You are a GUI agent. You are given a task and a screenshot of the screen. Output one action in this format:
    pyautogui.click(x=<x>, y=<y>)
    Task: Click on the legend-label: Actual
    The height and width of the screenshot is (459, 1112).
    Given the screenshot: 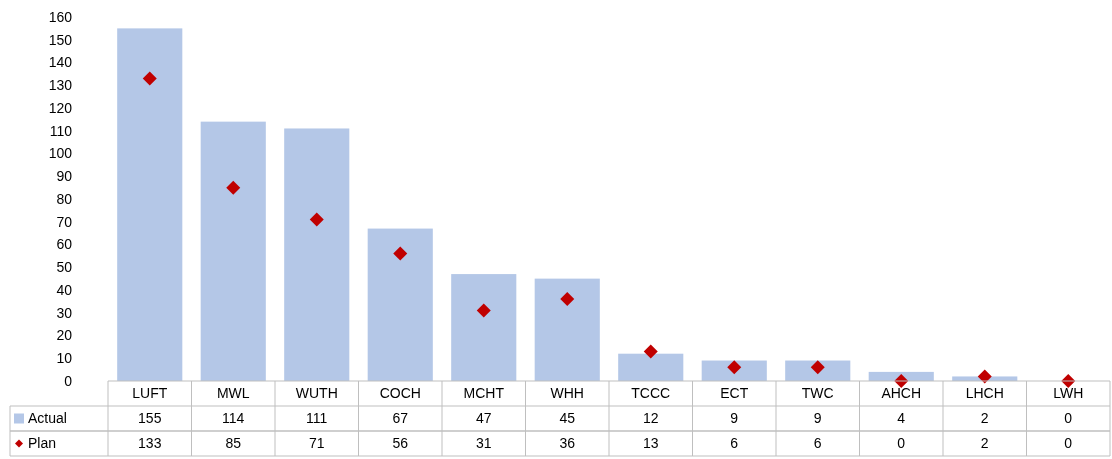 What is the action you would take?
    pyautogui.click(x=47, y=418)
    